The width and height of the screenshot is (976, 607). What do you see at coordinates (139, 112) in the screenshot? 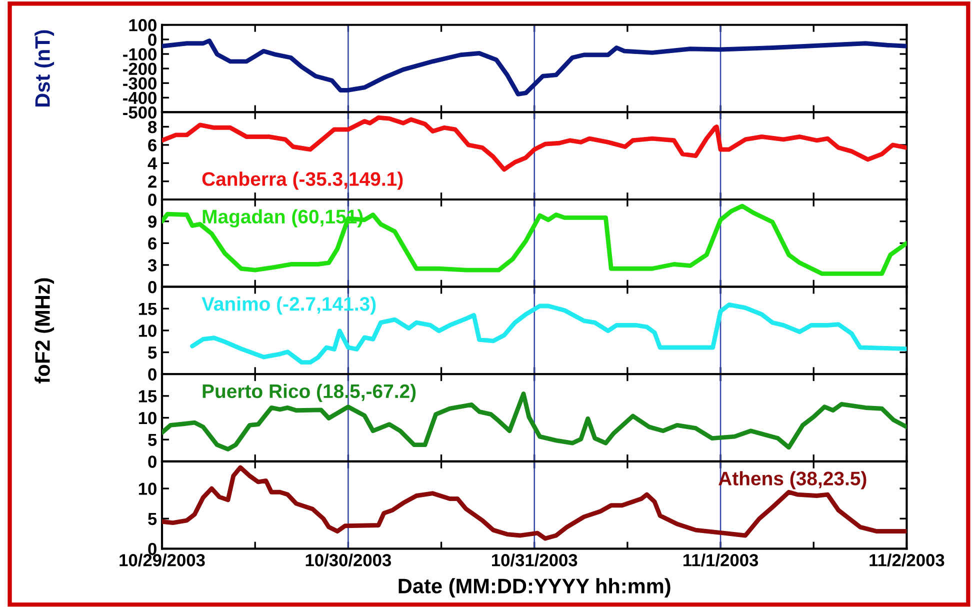
I see `y-tick-label: -500` at bounding box center [139, 112].